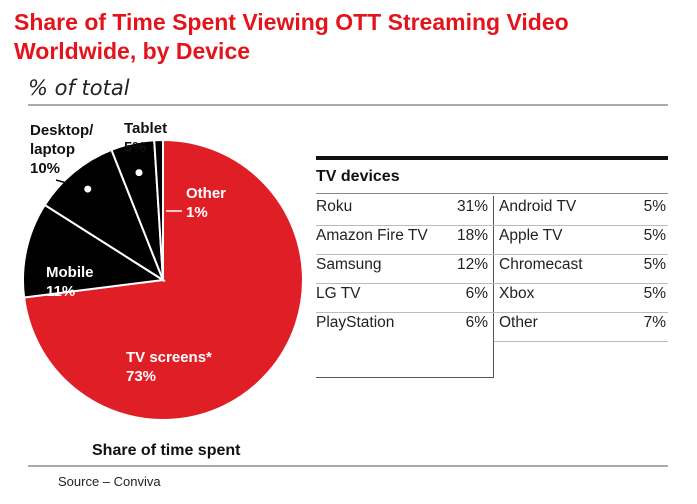 The height and width of the screenshot is (504, 697). I want to click on table-cell-device: Android TV, so click(538, 206).